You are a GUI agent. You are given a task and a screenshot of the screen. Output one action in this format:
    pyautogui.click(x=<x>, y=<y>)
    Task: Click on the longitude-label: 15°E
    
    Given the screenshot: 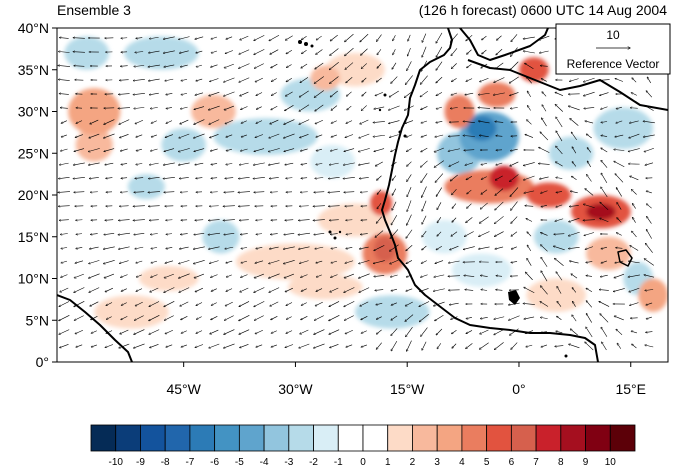 What is the action you would take?
    pyautogui.click(x=630, y=389)
    